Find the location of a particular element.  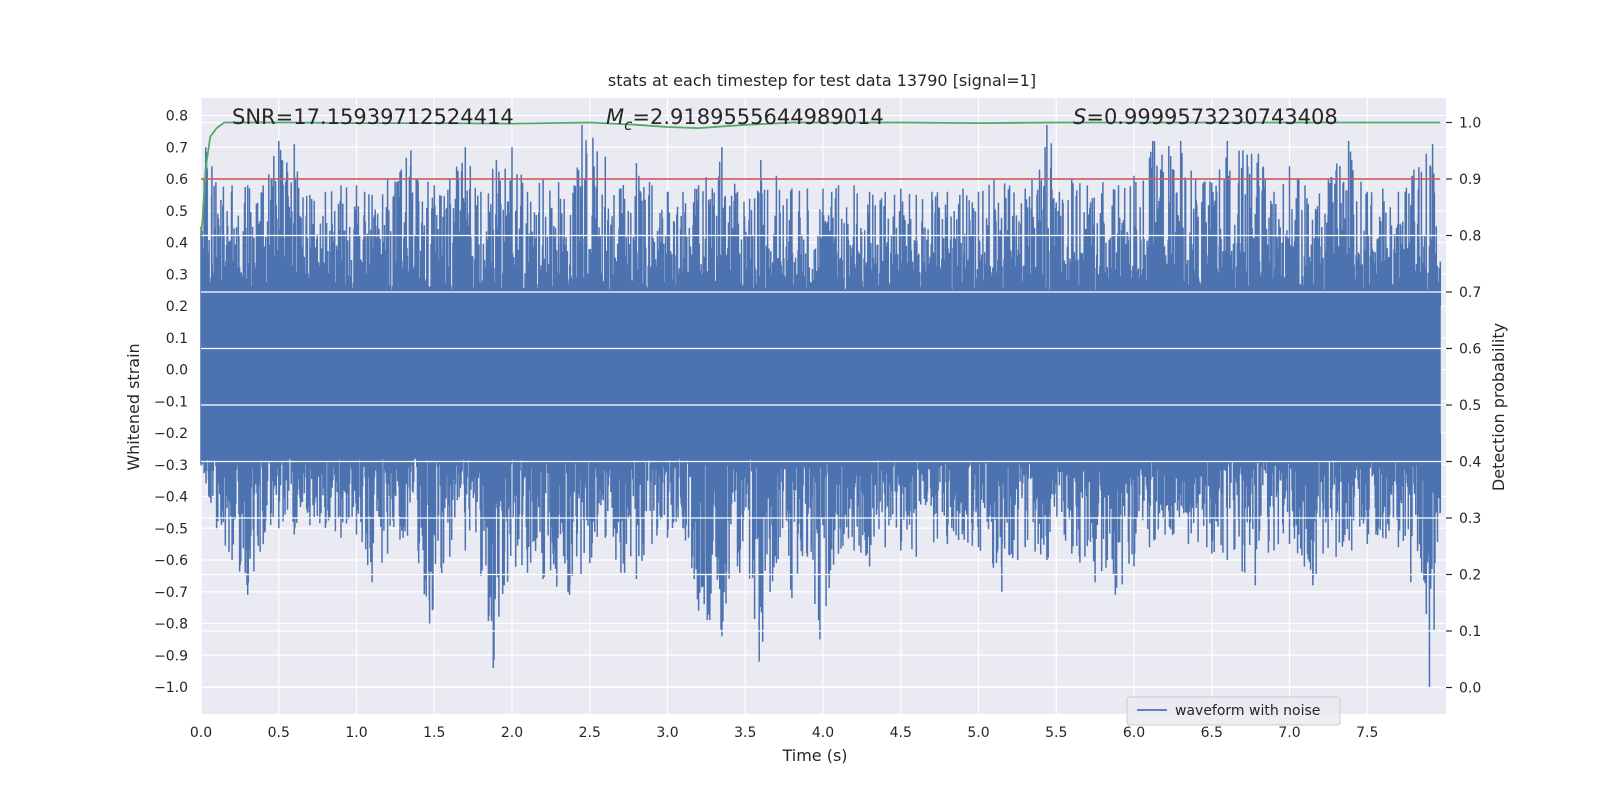

x-tick-label: 3.0 is located at coordinates (667, 733).